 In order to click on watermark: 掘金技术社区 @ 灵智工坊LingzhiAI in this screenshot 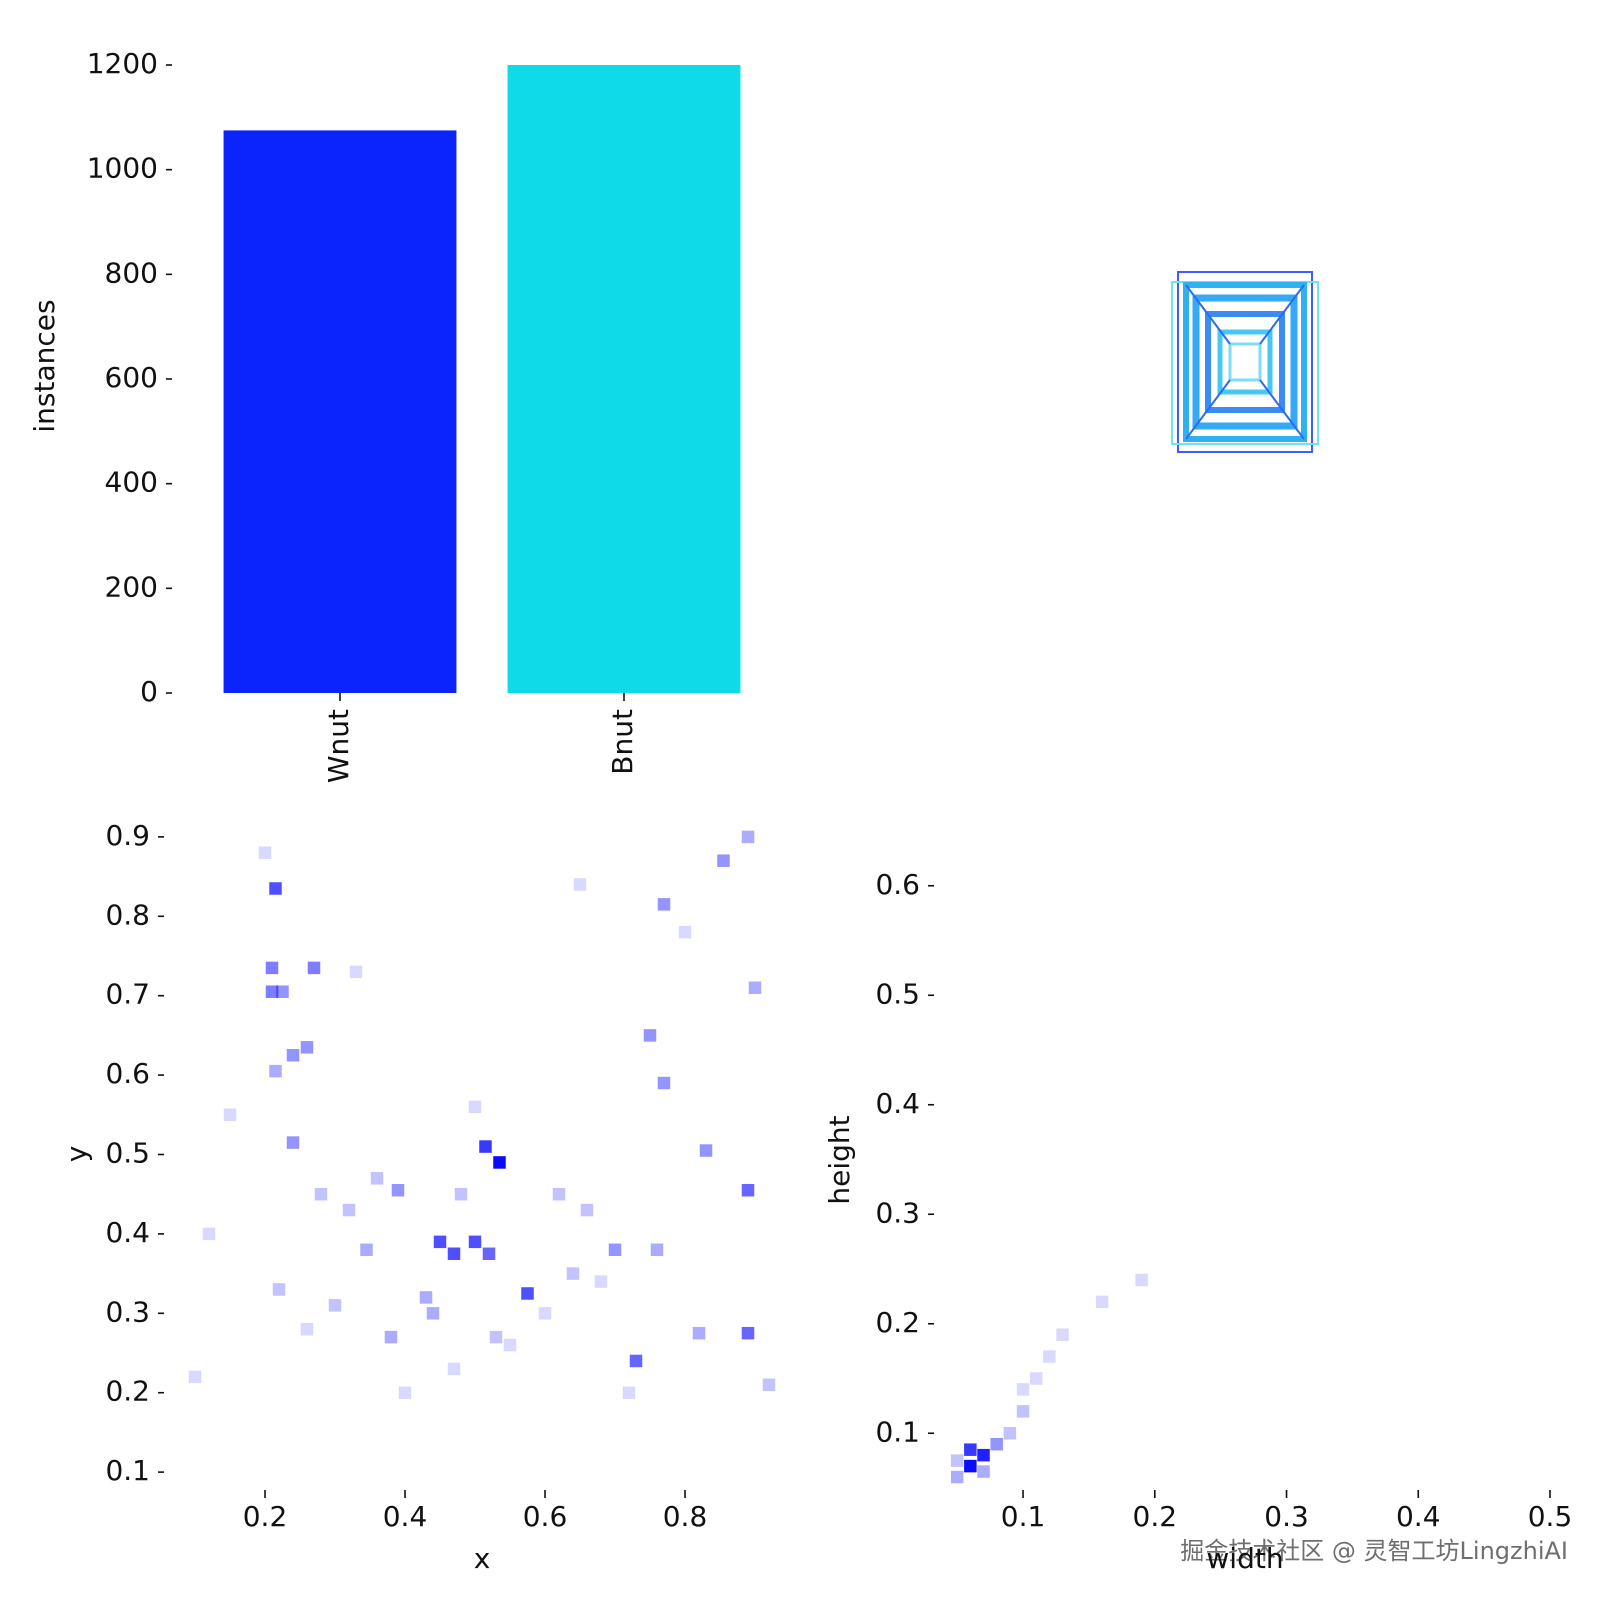, I will do `click(1374, 1551)`.